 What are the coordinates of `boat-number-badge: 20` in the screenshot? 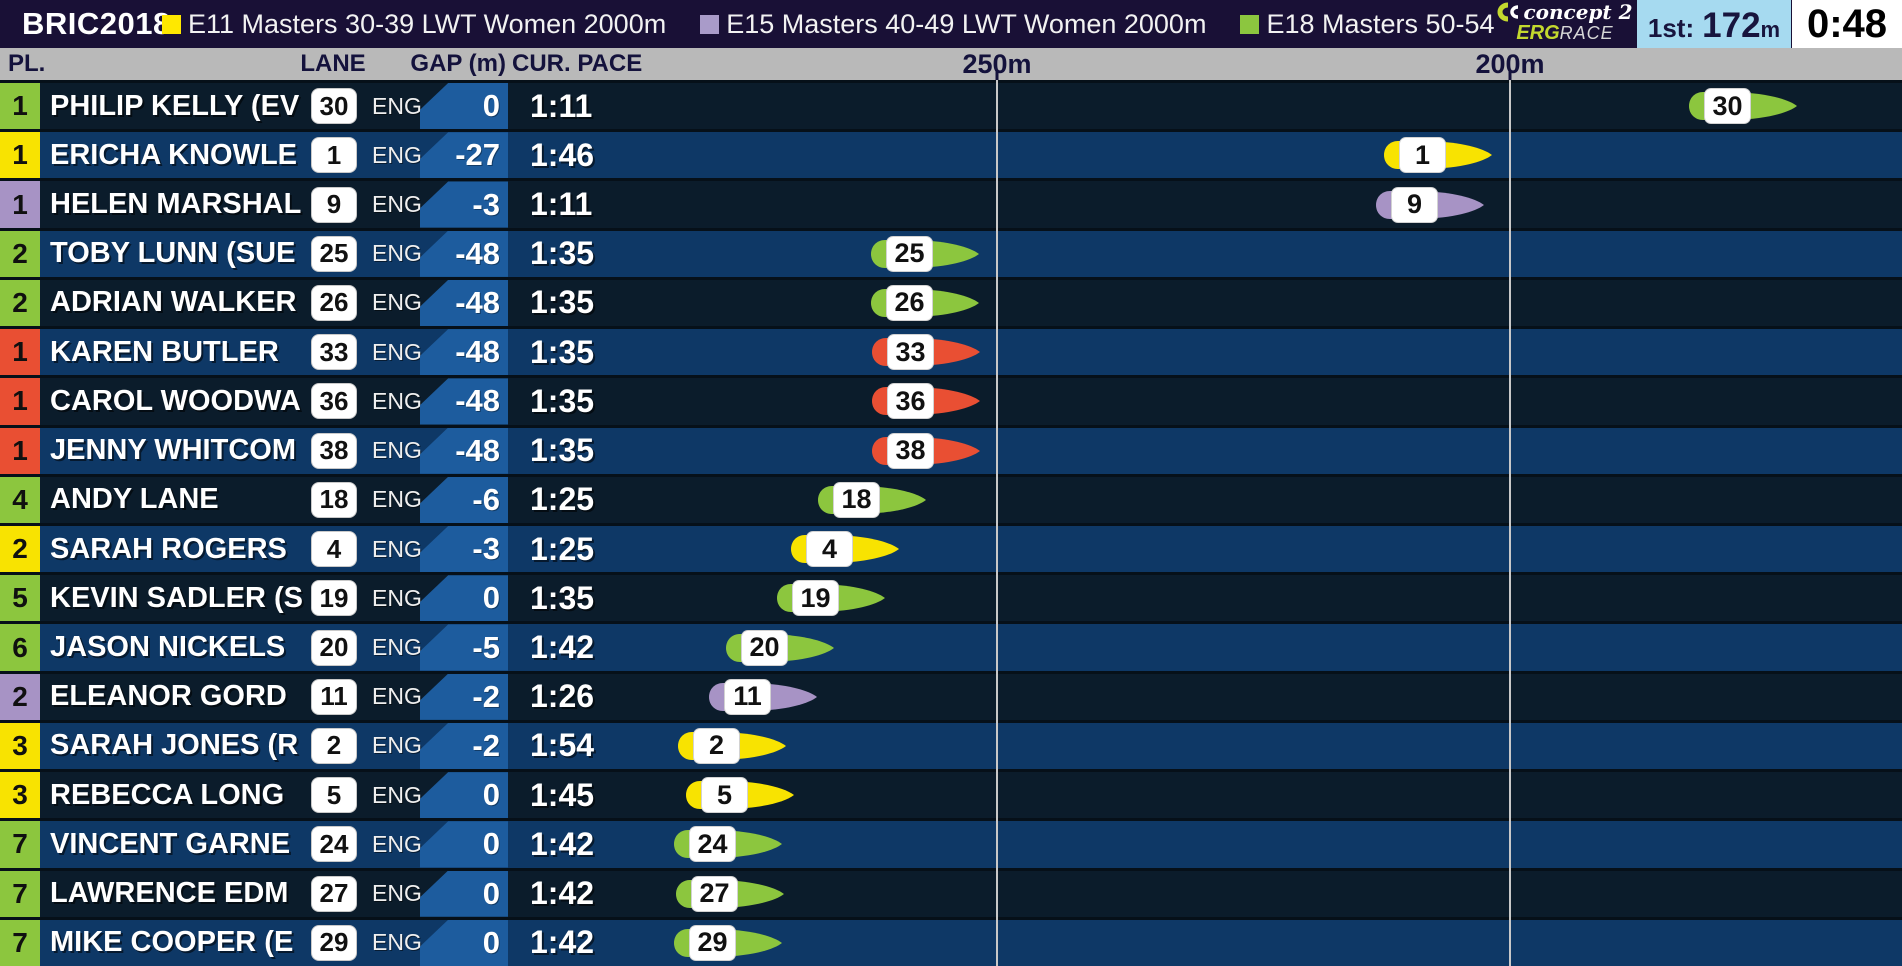 It's located at (764, 647).